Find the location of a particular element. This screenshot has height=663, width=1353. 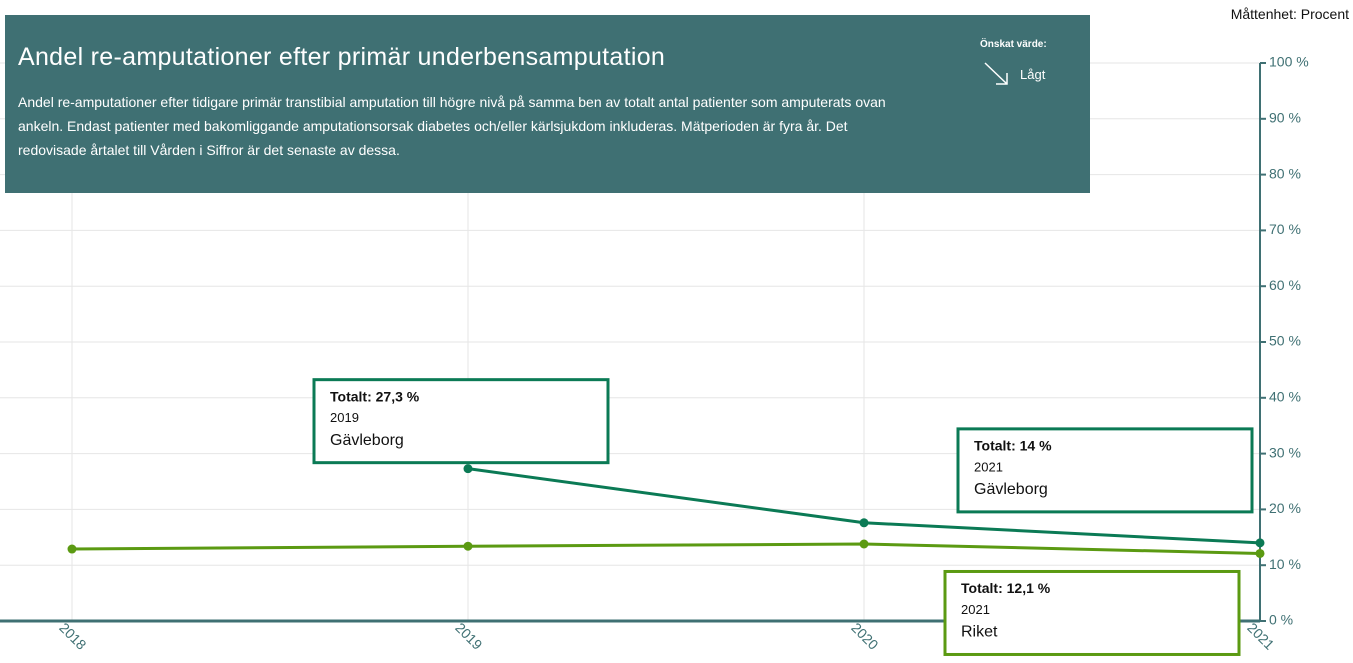

y-tick-label: 40 % is located at coordinates (1285, 397).